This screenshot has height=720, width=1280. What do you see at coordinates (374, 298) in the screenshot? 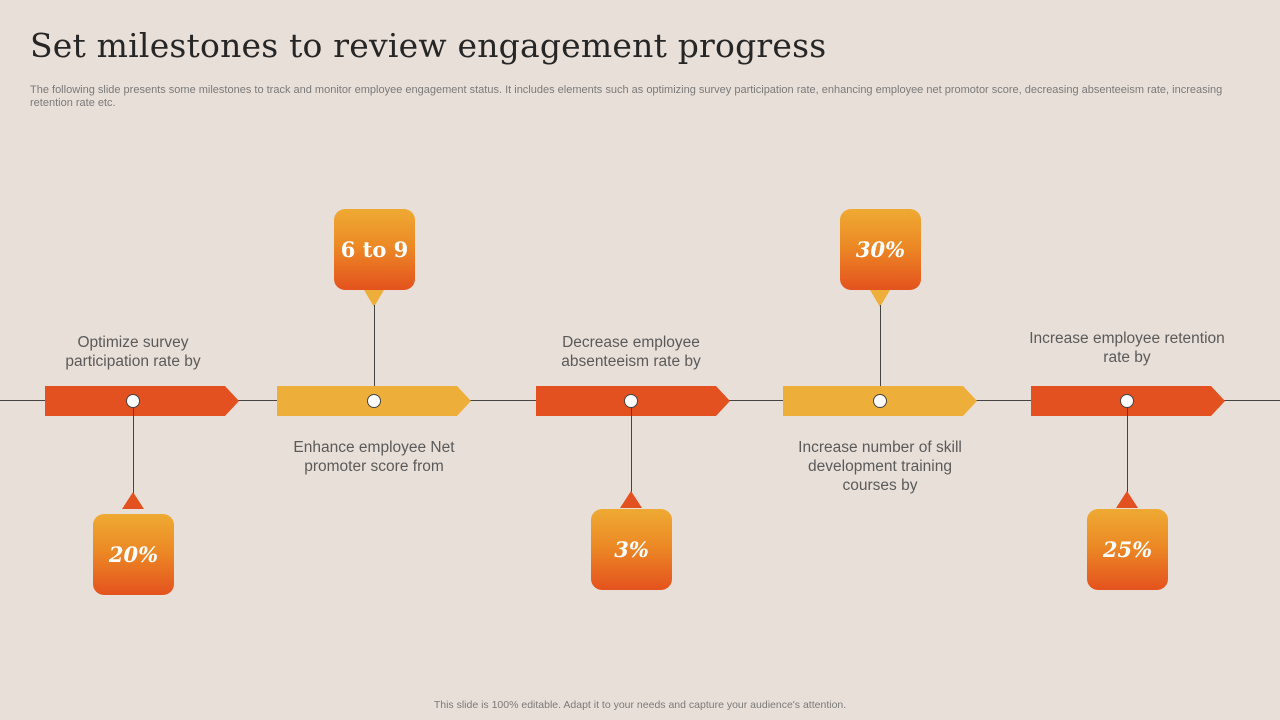
I see `milestone-2-pointer` at bounding box center [374, 298].